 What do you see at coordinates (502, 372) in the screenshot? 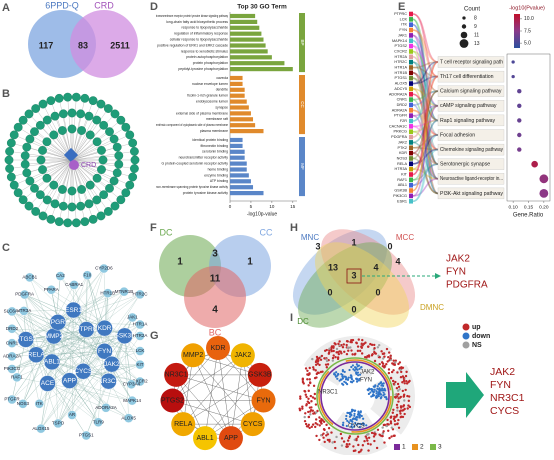
I see `target-gene: JAK2` at bounding box center [502, 372].